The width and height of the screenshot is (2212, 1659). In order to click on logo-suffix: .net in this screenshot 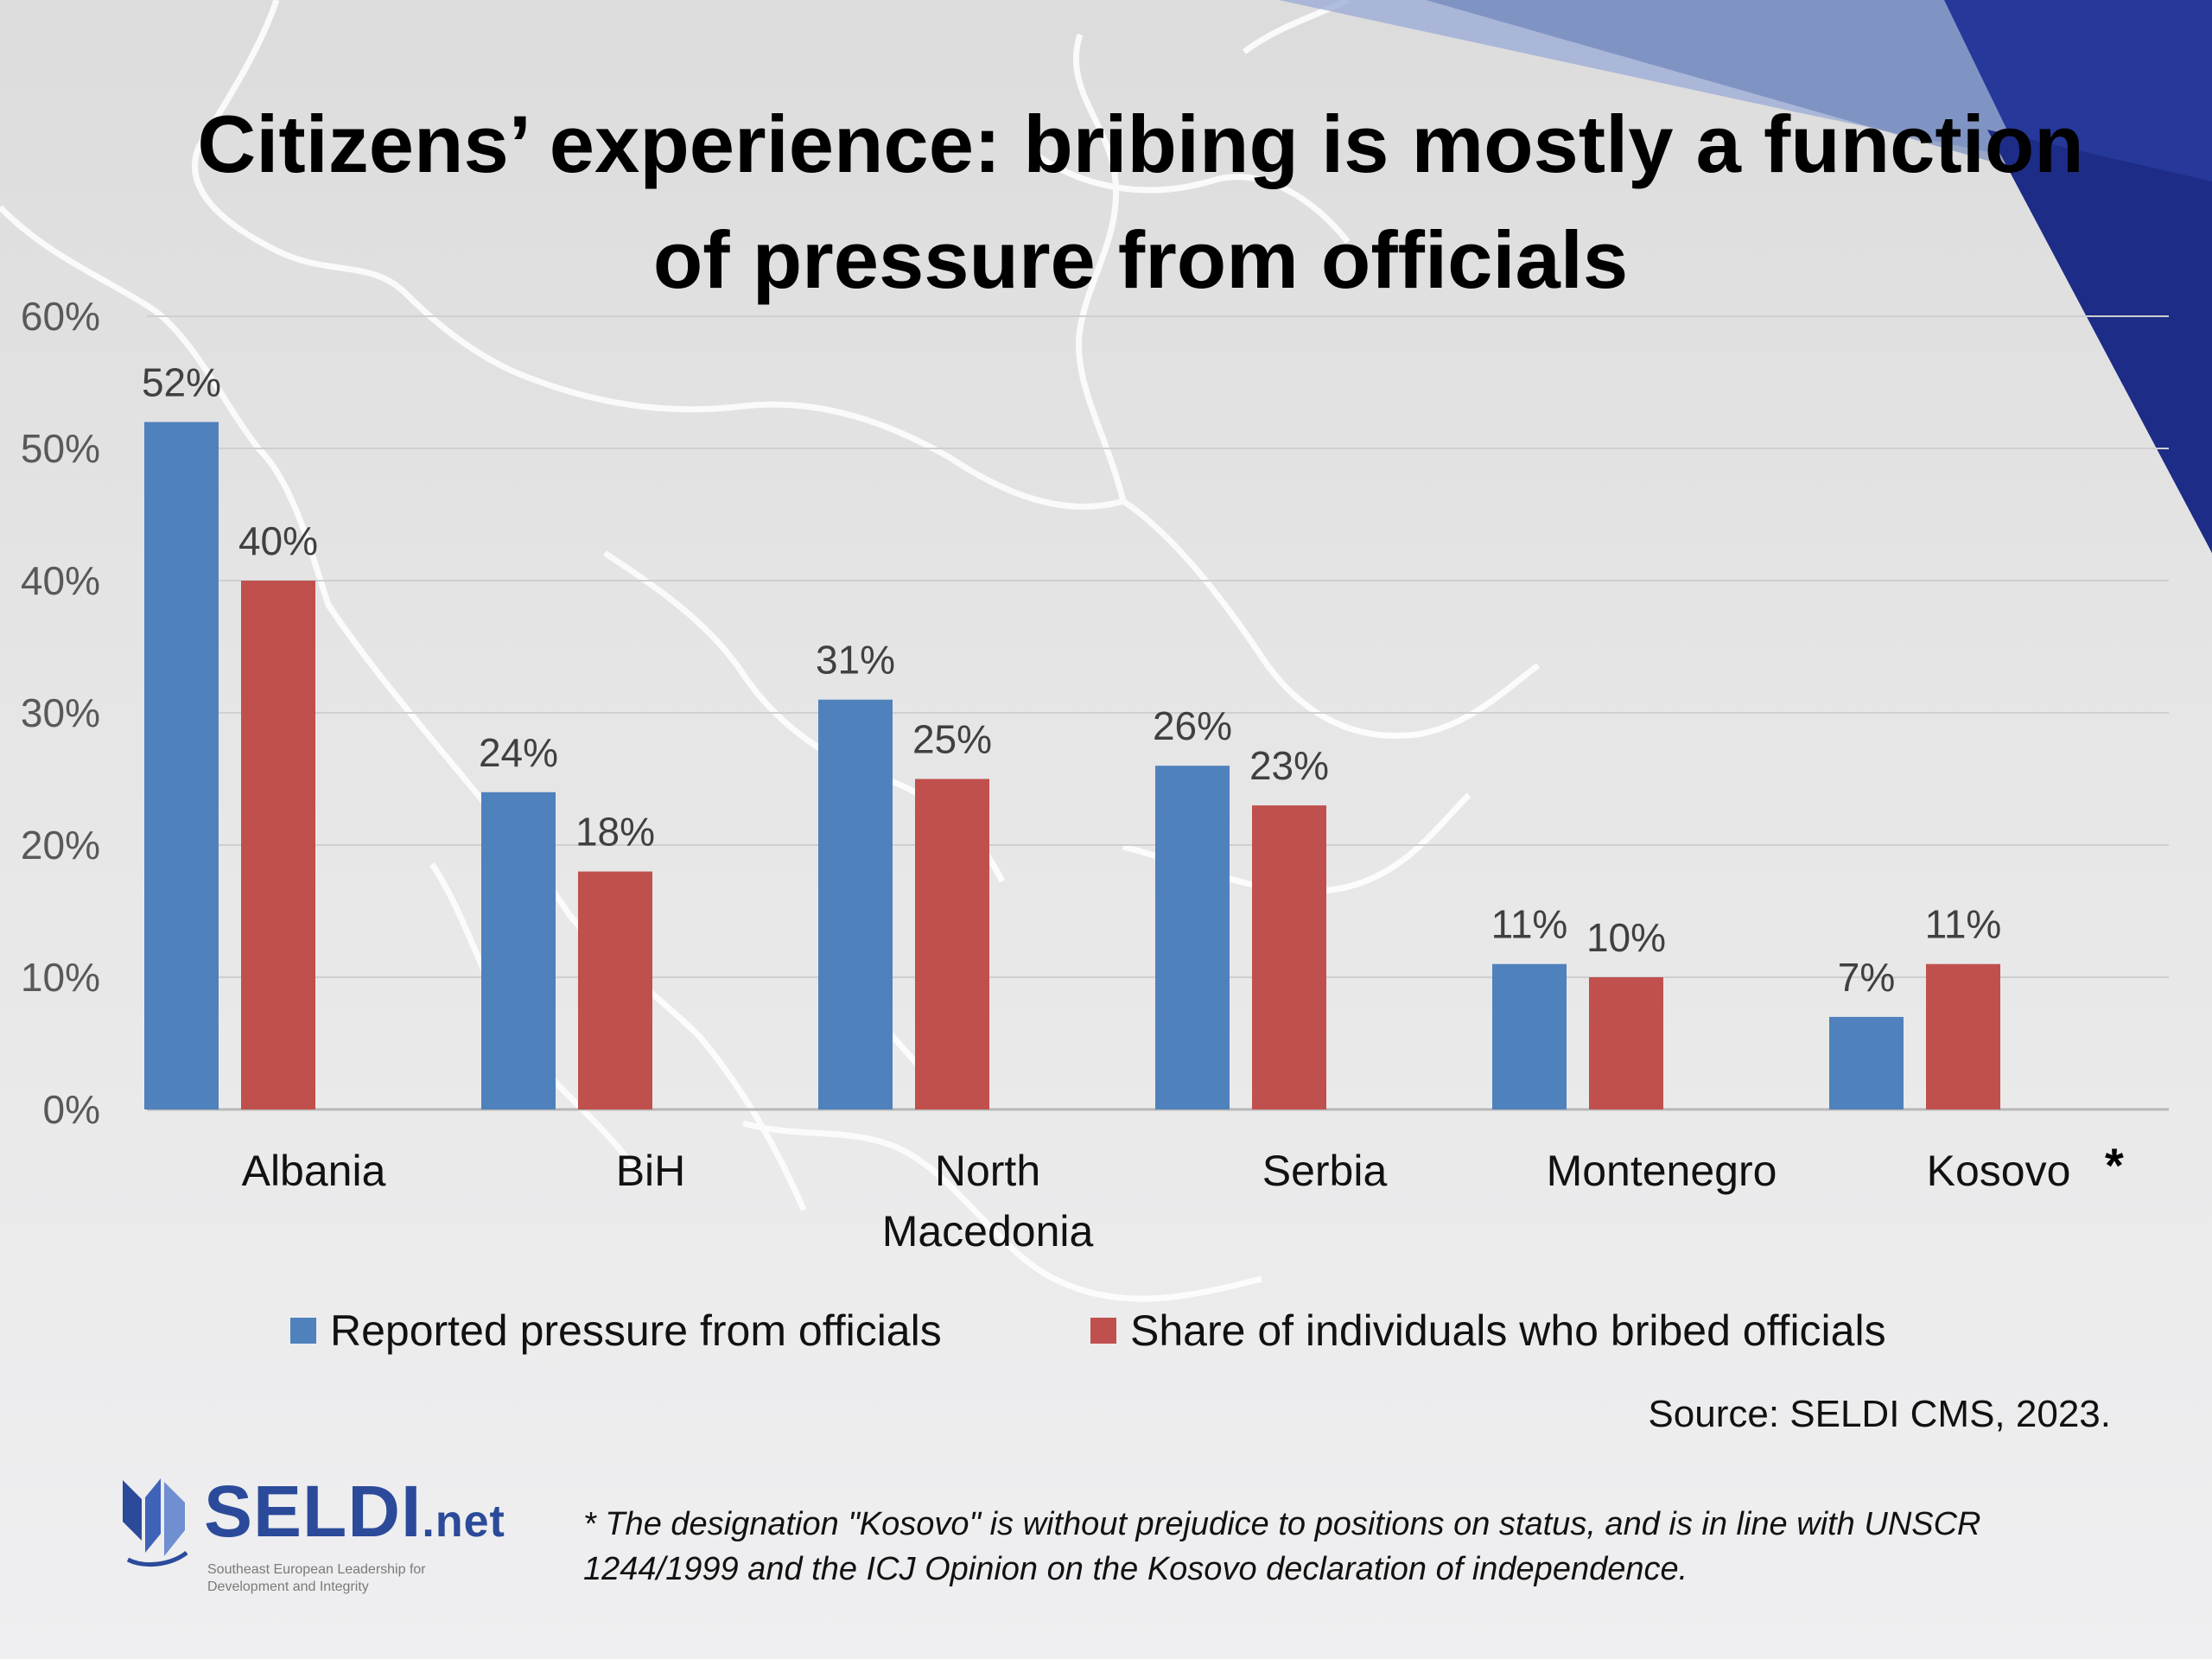, I will do `click(463, 1522)`.